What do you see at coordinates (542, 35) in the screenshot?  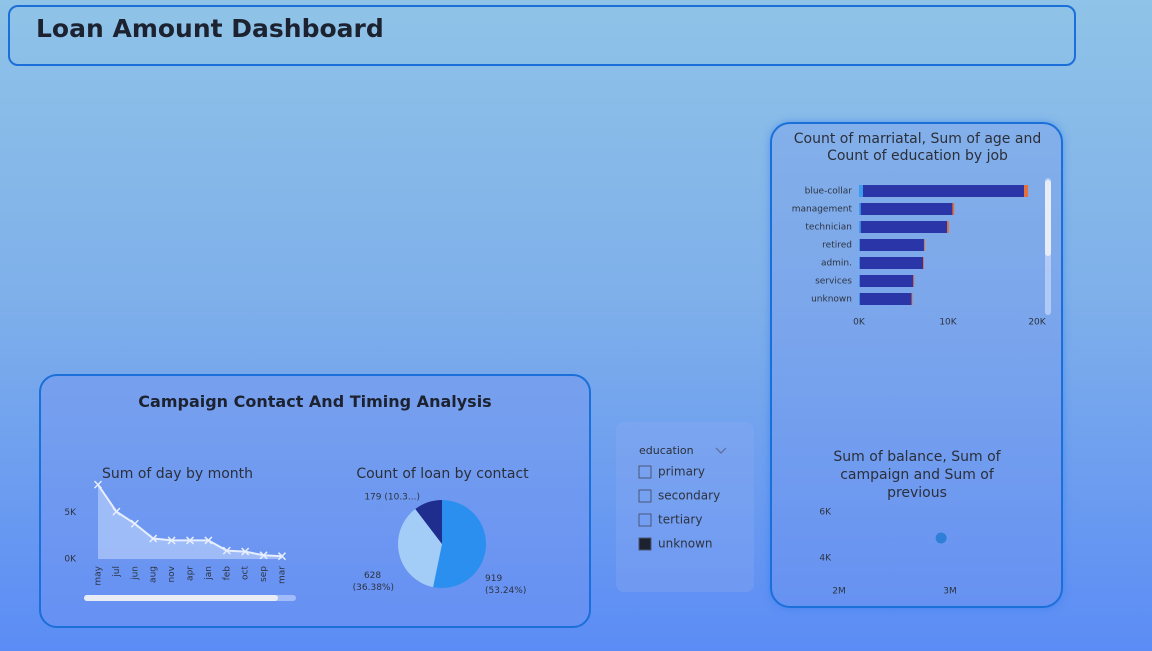 I see `header-box` at bounding box center [542, 35].